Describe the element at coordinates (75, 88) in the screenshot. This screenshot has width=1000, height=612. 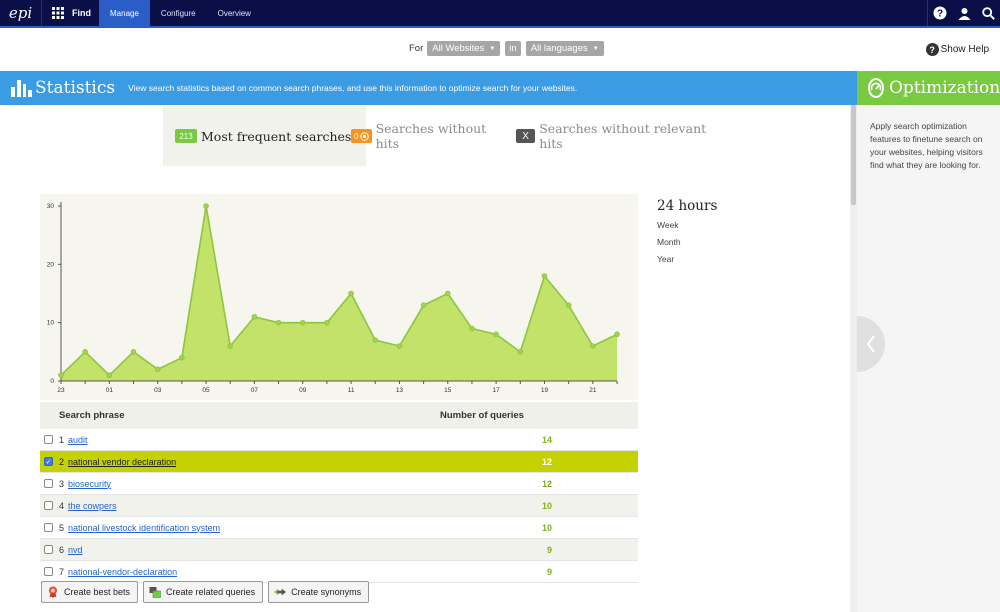
I see `statistics-title: Statistics` at that location.